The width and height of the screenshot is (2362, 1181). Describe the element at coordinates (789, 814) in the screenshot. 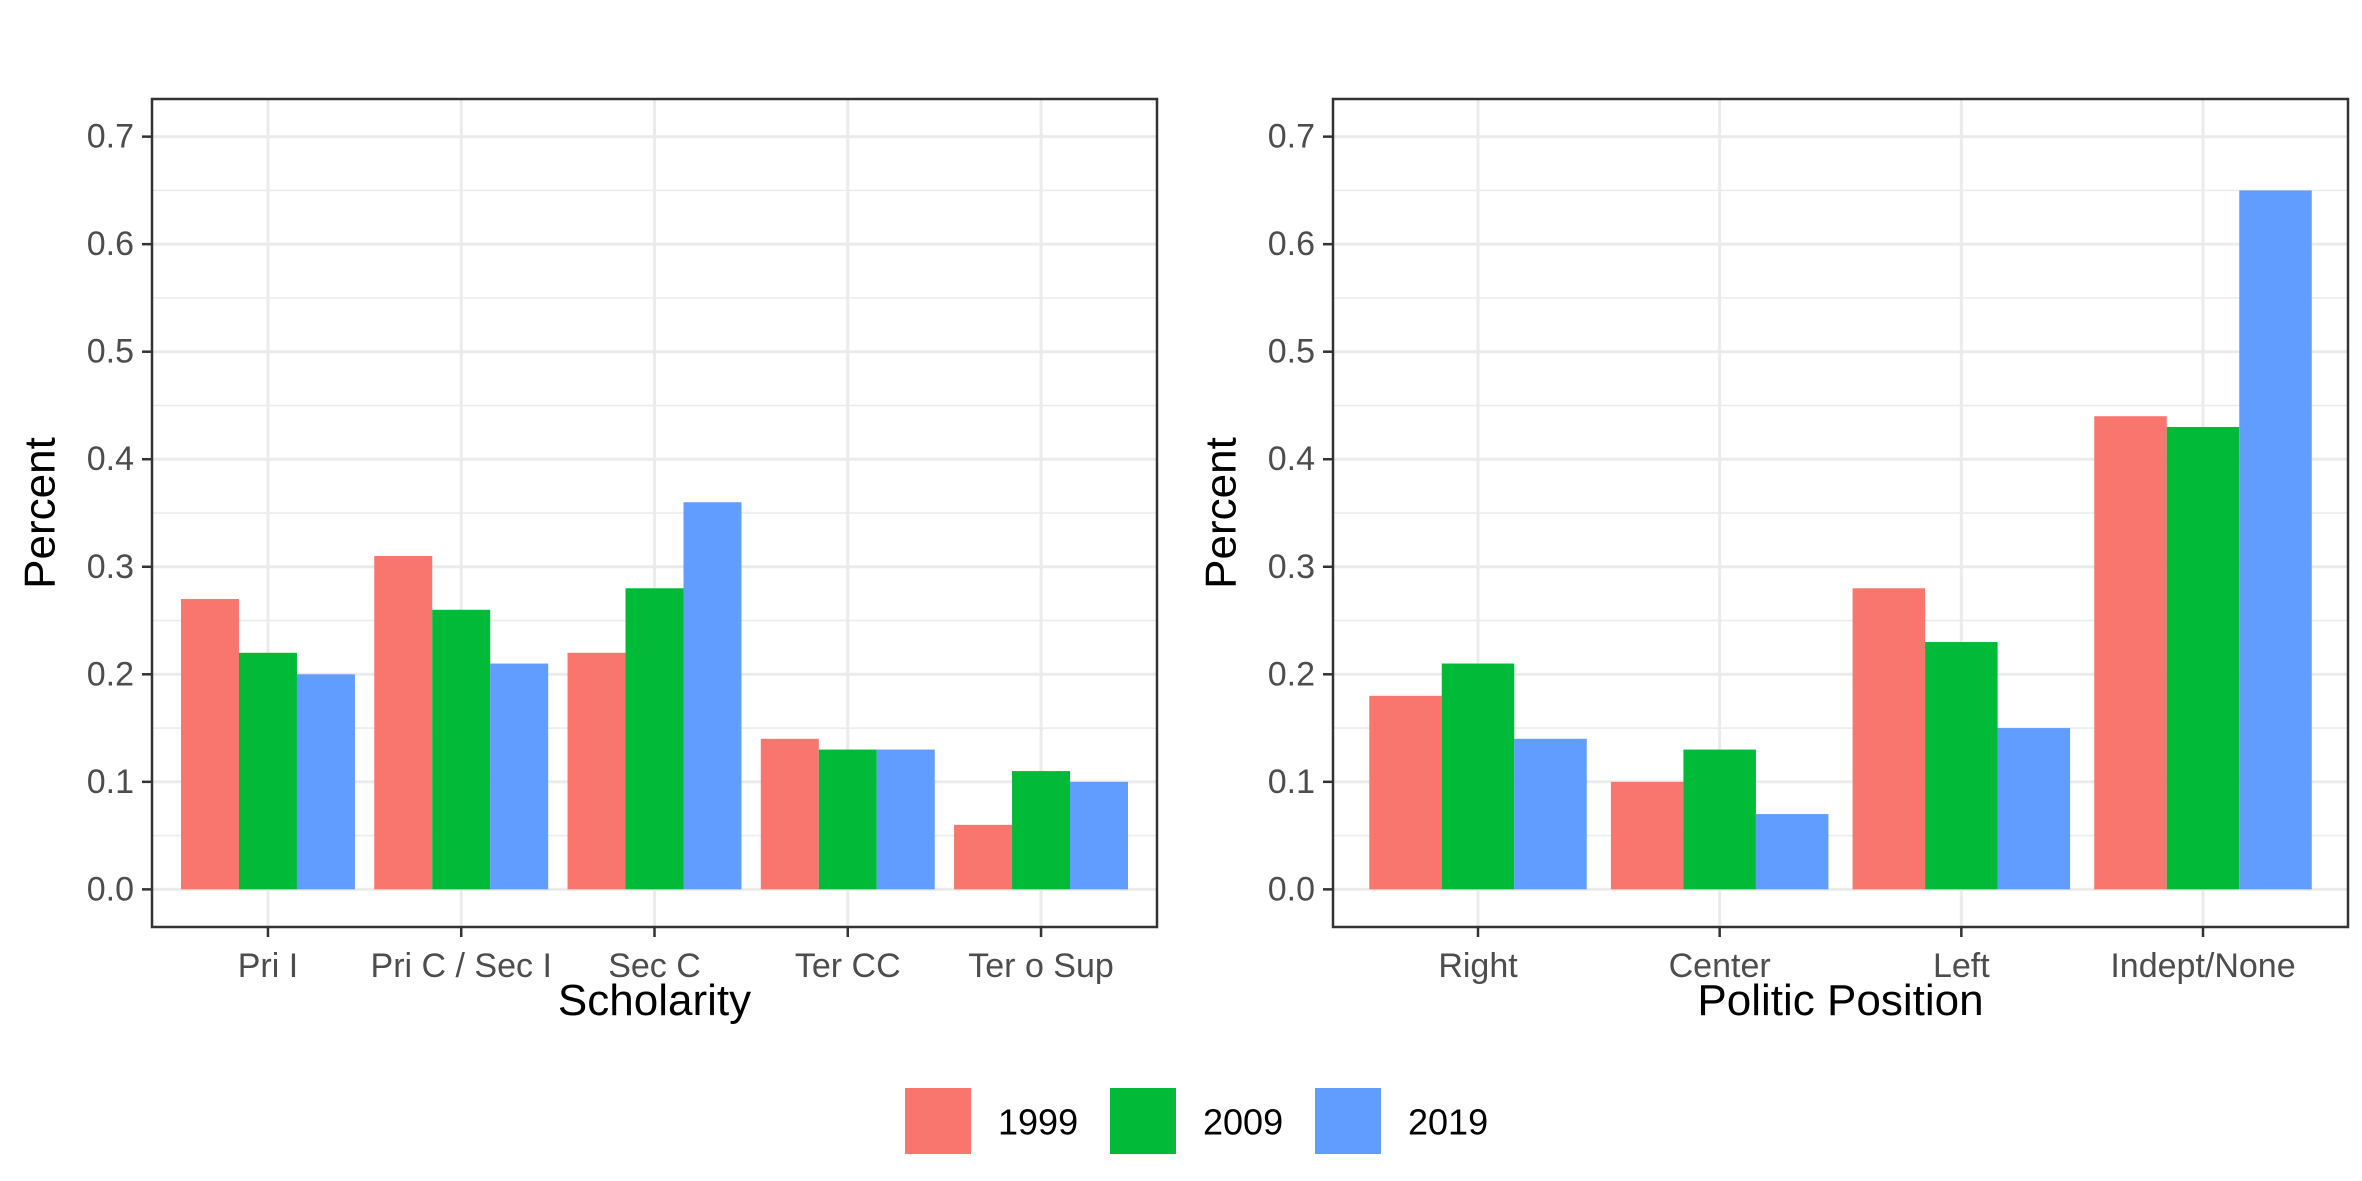

I see `bar-ter-cc-1999` at that location.